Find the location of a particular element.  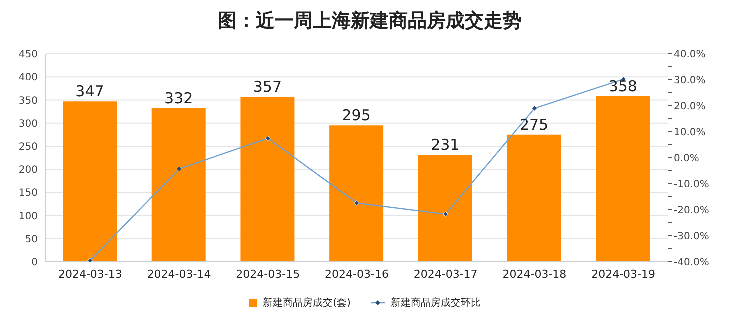

data-label: 347 is located at coordinates (90, 91).